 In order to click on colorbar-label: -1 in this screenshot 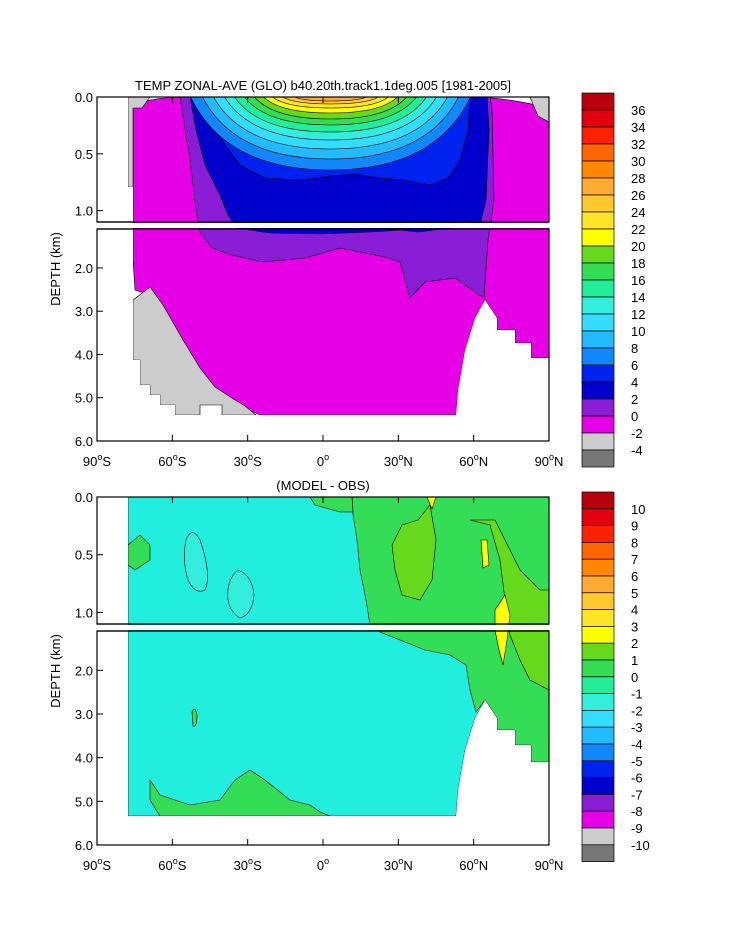, I will do `click(637, 694)`.